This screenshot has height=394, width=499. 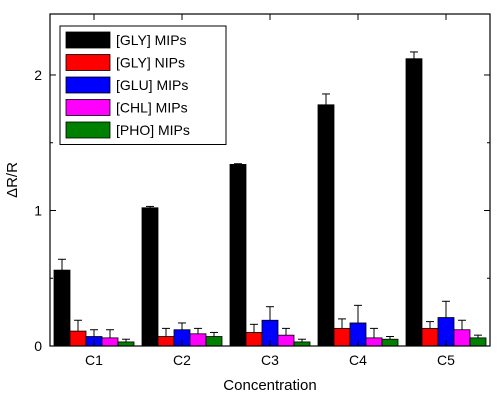 I want to click on legend-label: [GLU] MIPs, so click(x=152, y=85).